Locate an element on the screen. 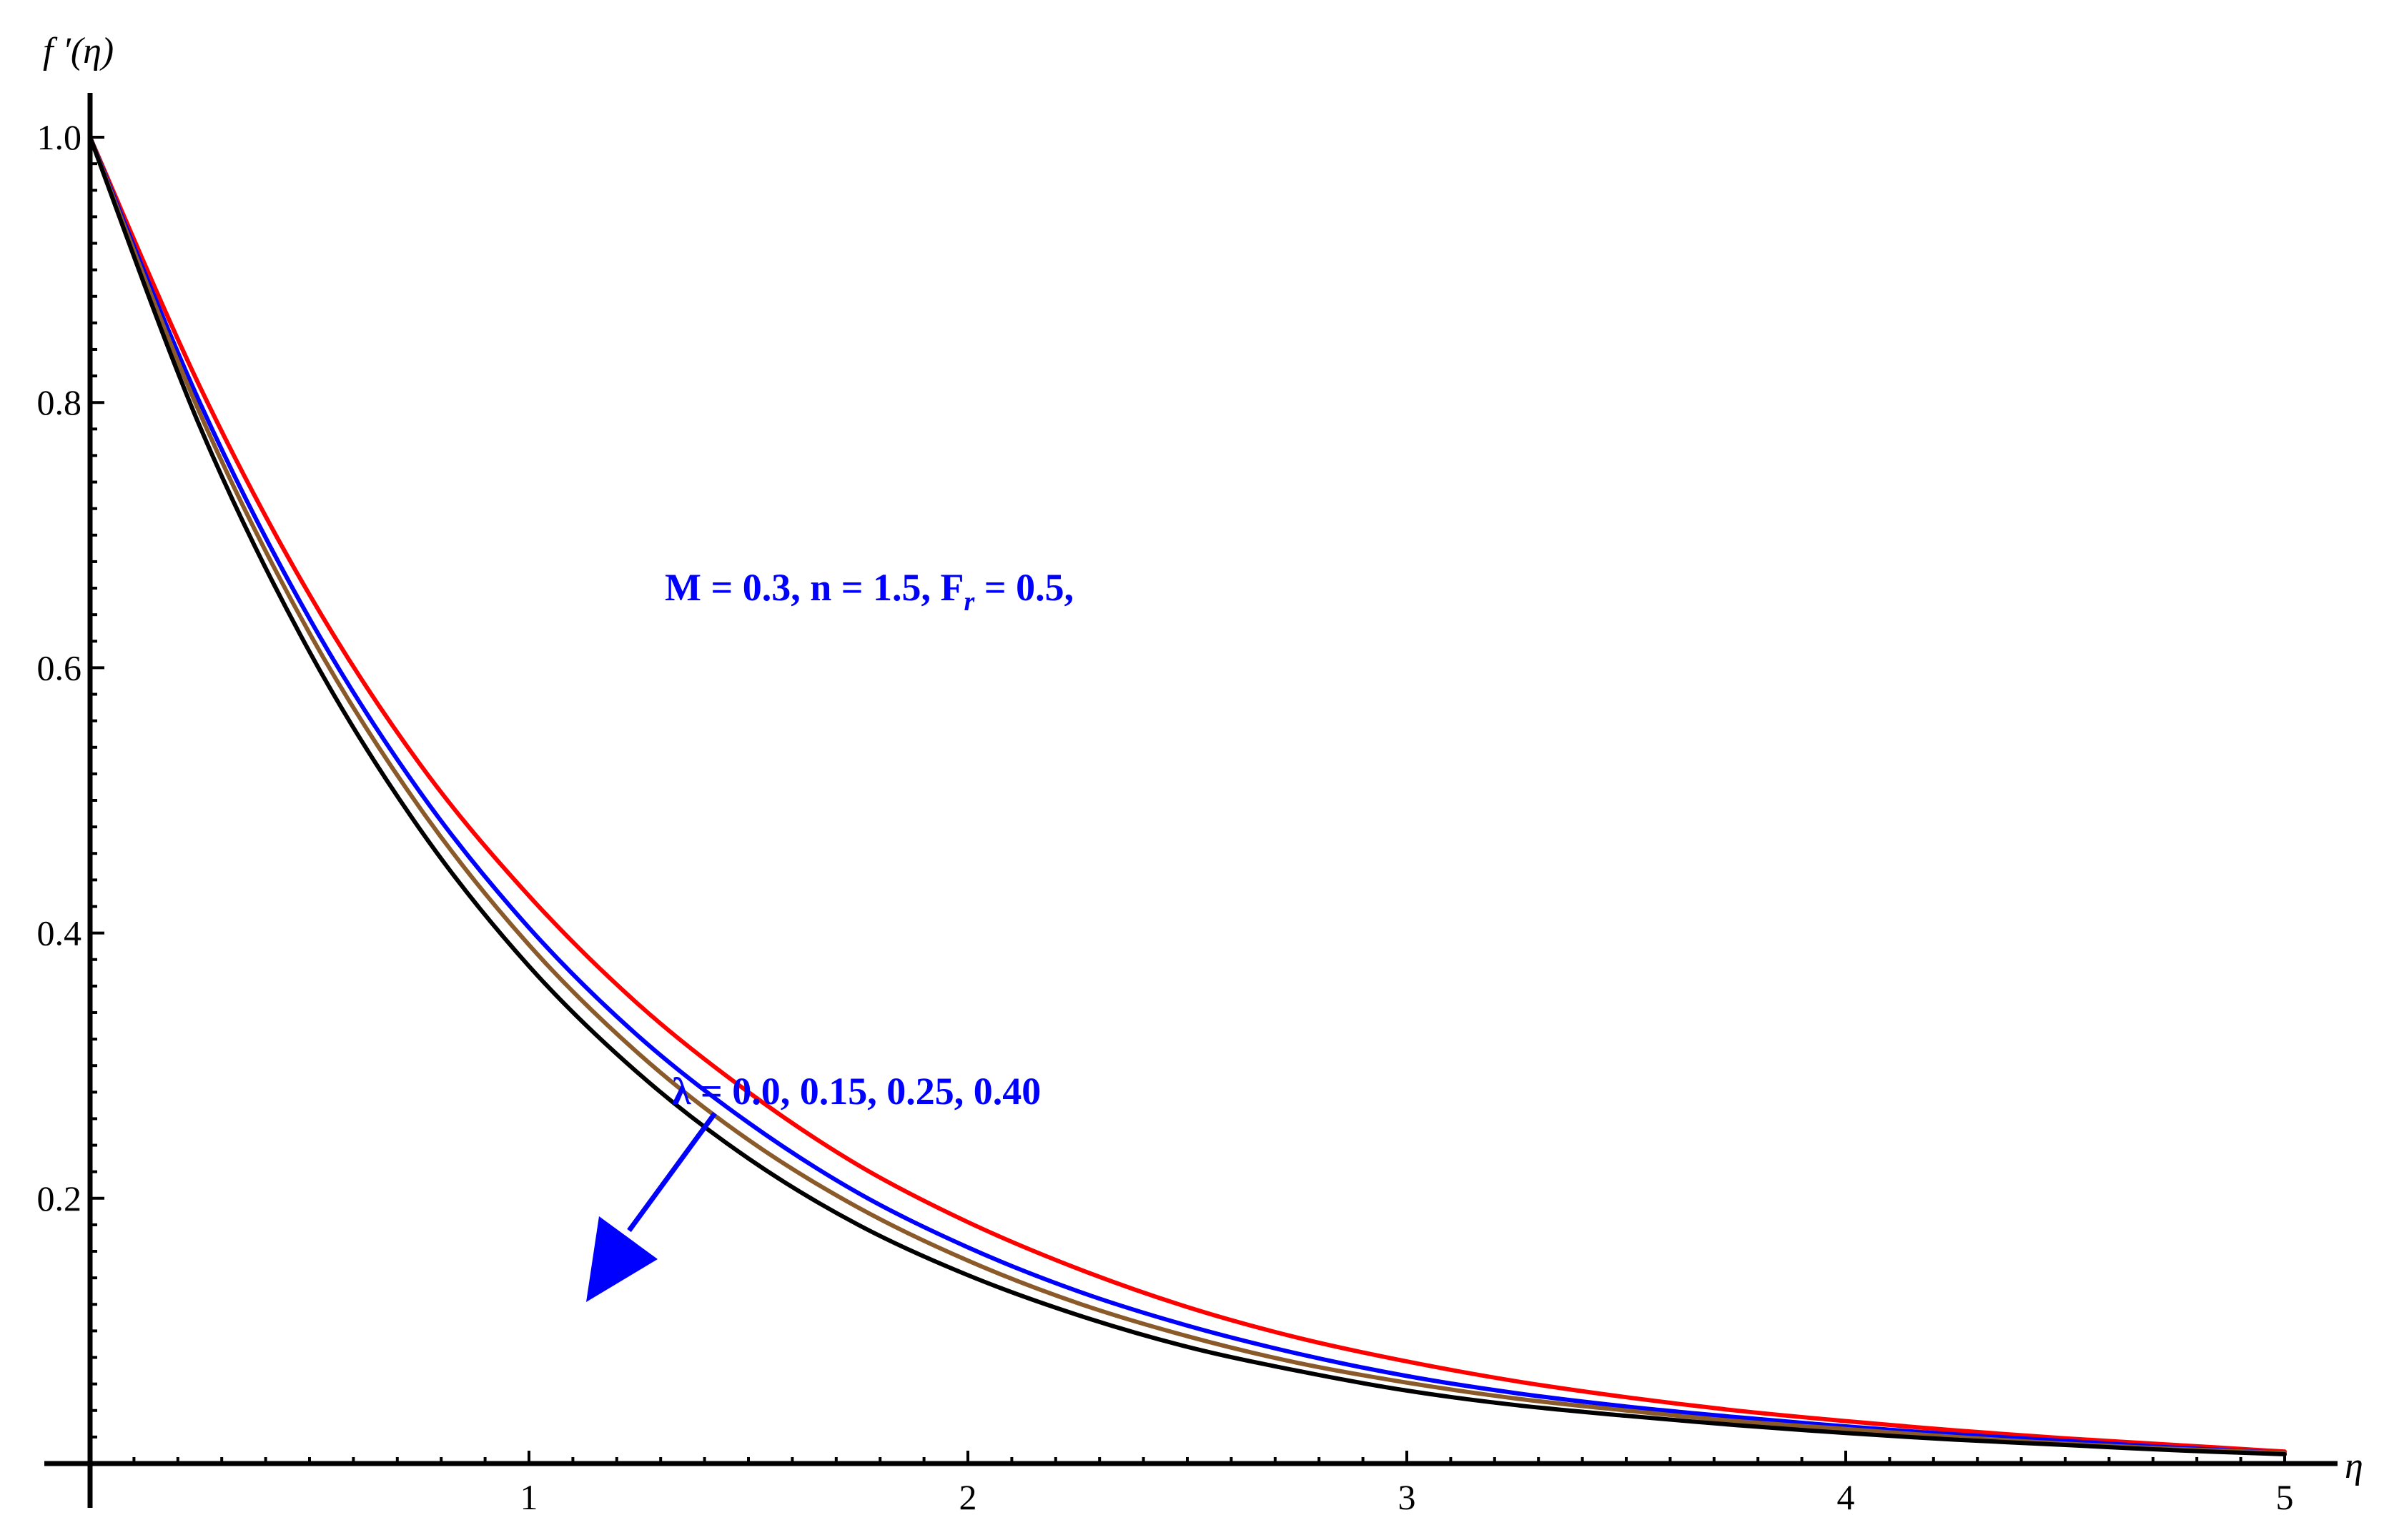  y-tick-label: 0.4 is located at coordinates (60, 933).